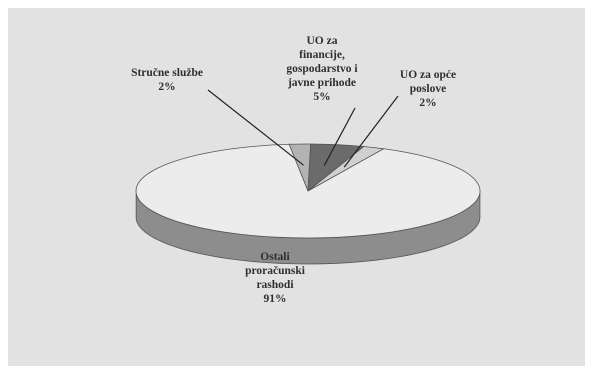 The image size is (593, 372). I want to click on data-label-1-line-0: UO za, so click(322, 41).